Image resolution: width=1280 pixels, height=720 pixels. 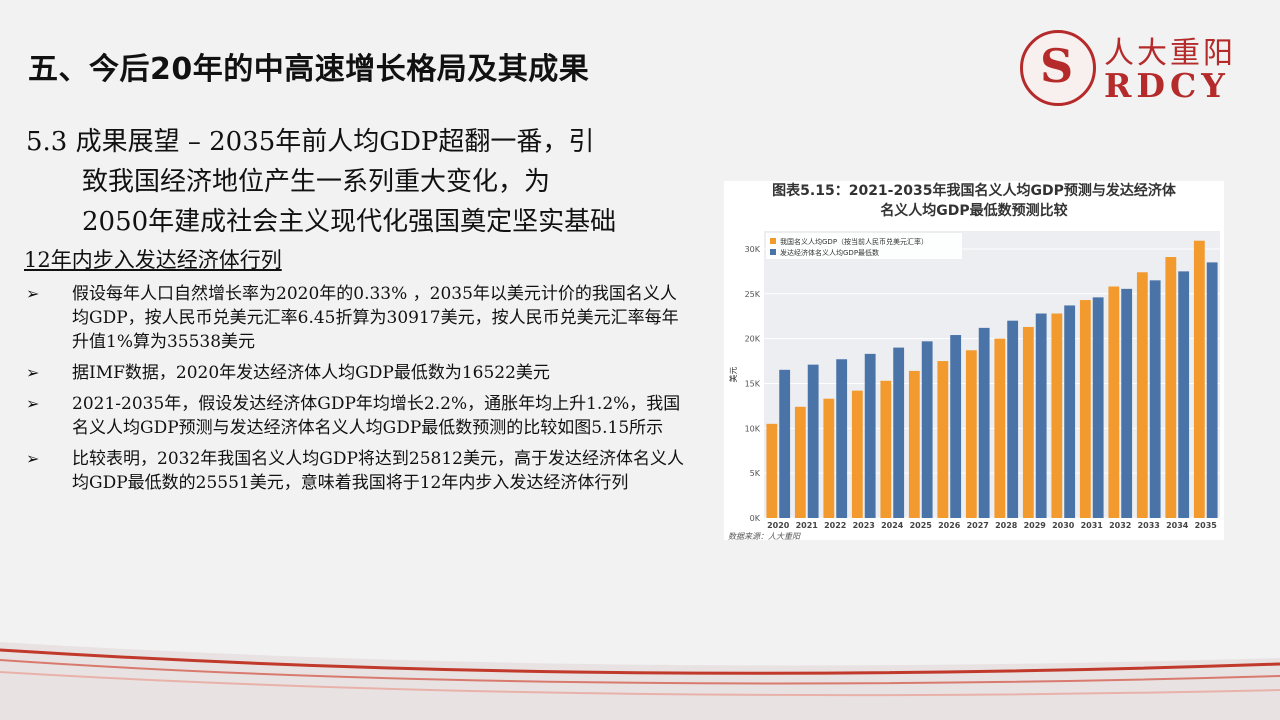 I want to click on logo-english-text: RDCY, so click(x=1167, y=85).